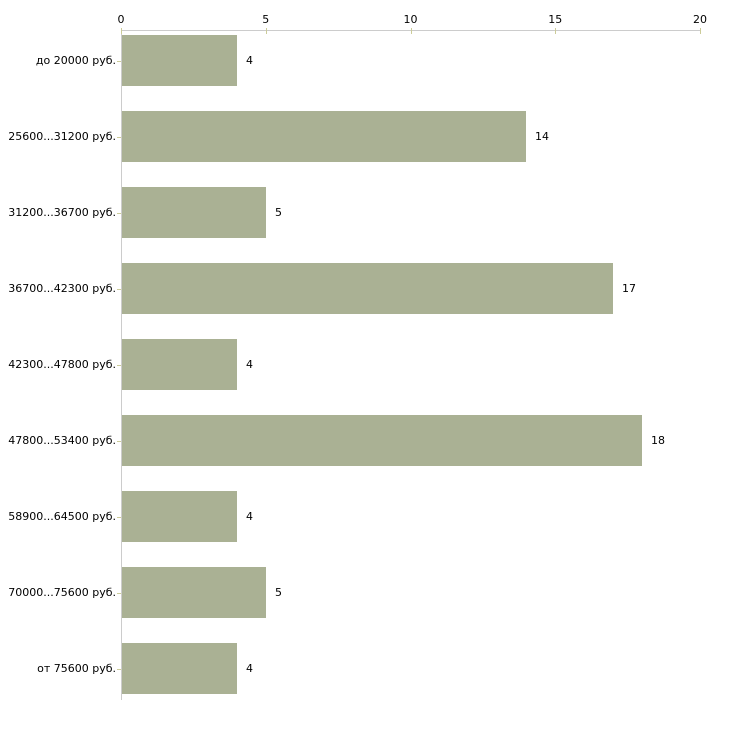 This screenshot has height=730, width=730. What do you see at coordinates (75, 60) in the screenshot?
I see `category-label: до 20000 руб.` at bounding box center [75, 60].